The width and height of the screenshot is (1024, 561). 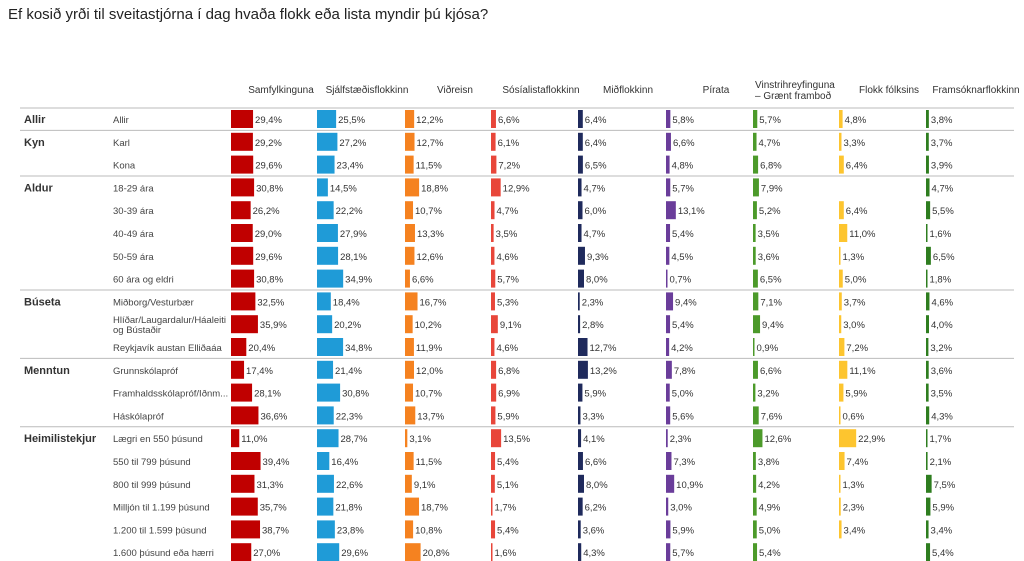 What do you see at coordinates (276, 462) in the screenshot?
I see `data-label: 39,4%` at bounding box center [276, 462].